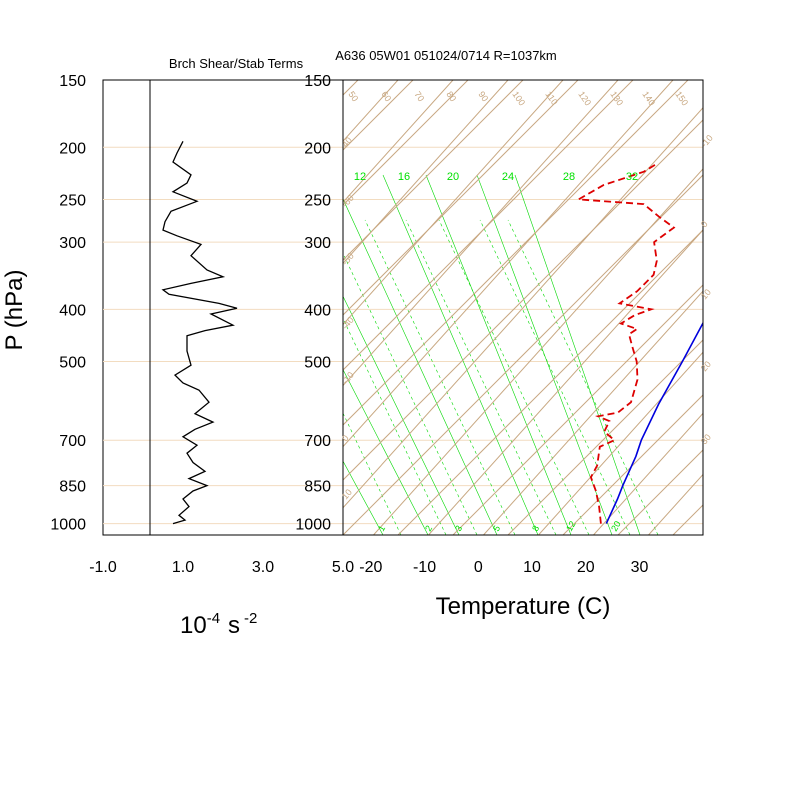 This screenshot has width=800, height=800. Describe the element at coordinates (386, 96) in the screenshot. I see `adiabat-label-60: 60` at that location.